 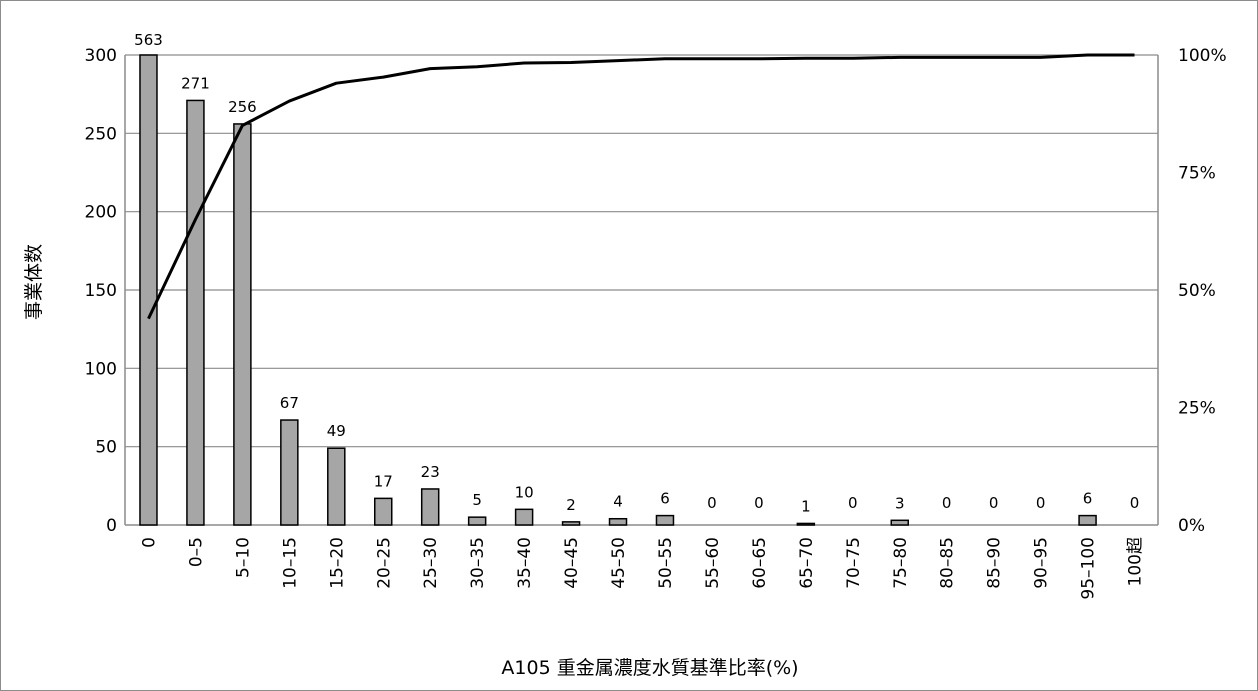 What do you see at coordinates (383, 511) in the screenshot?
I see `bar-20–25` at bounding box center [383, 511].